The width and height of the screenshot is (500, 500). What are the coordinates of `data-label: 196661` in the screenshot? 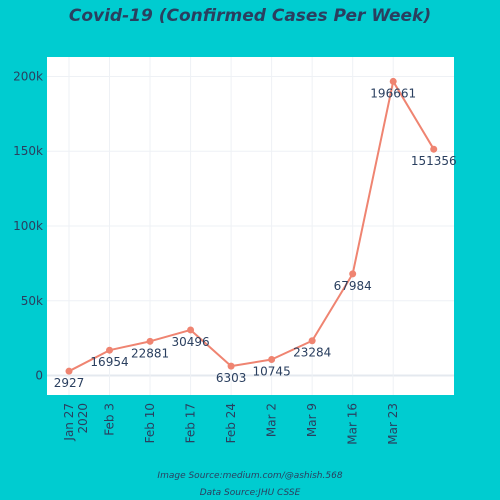 It's located at (393, 93).